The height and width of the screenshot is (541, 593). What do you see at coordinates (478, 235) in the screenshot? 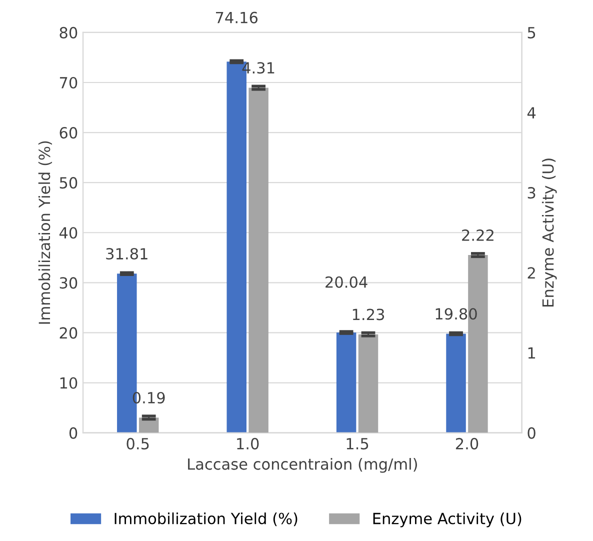
I see `data-label: 2.22` at bounding box center [478, 235].